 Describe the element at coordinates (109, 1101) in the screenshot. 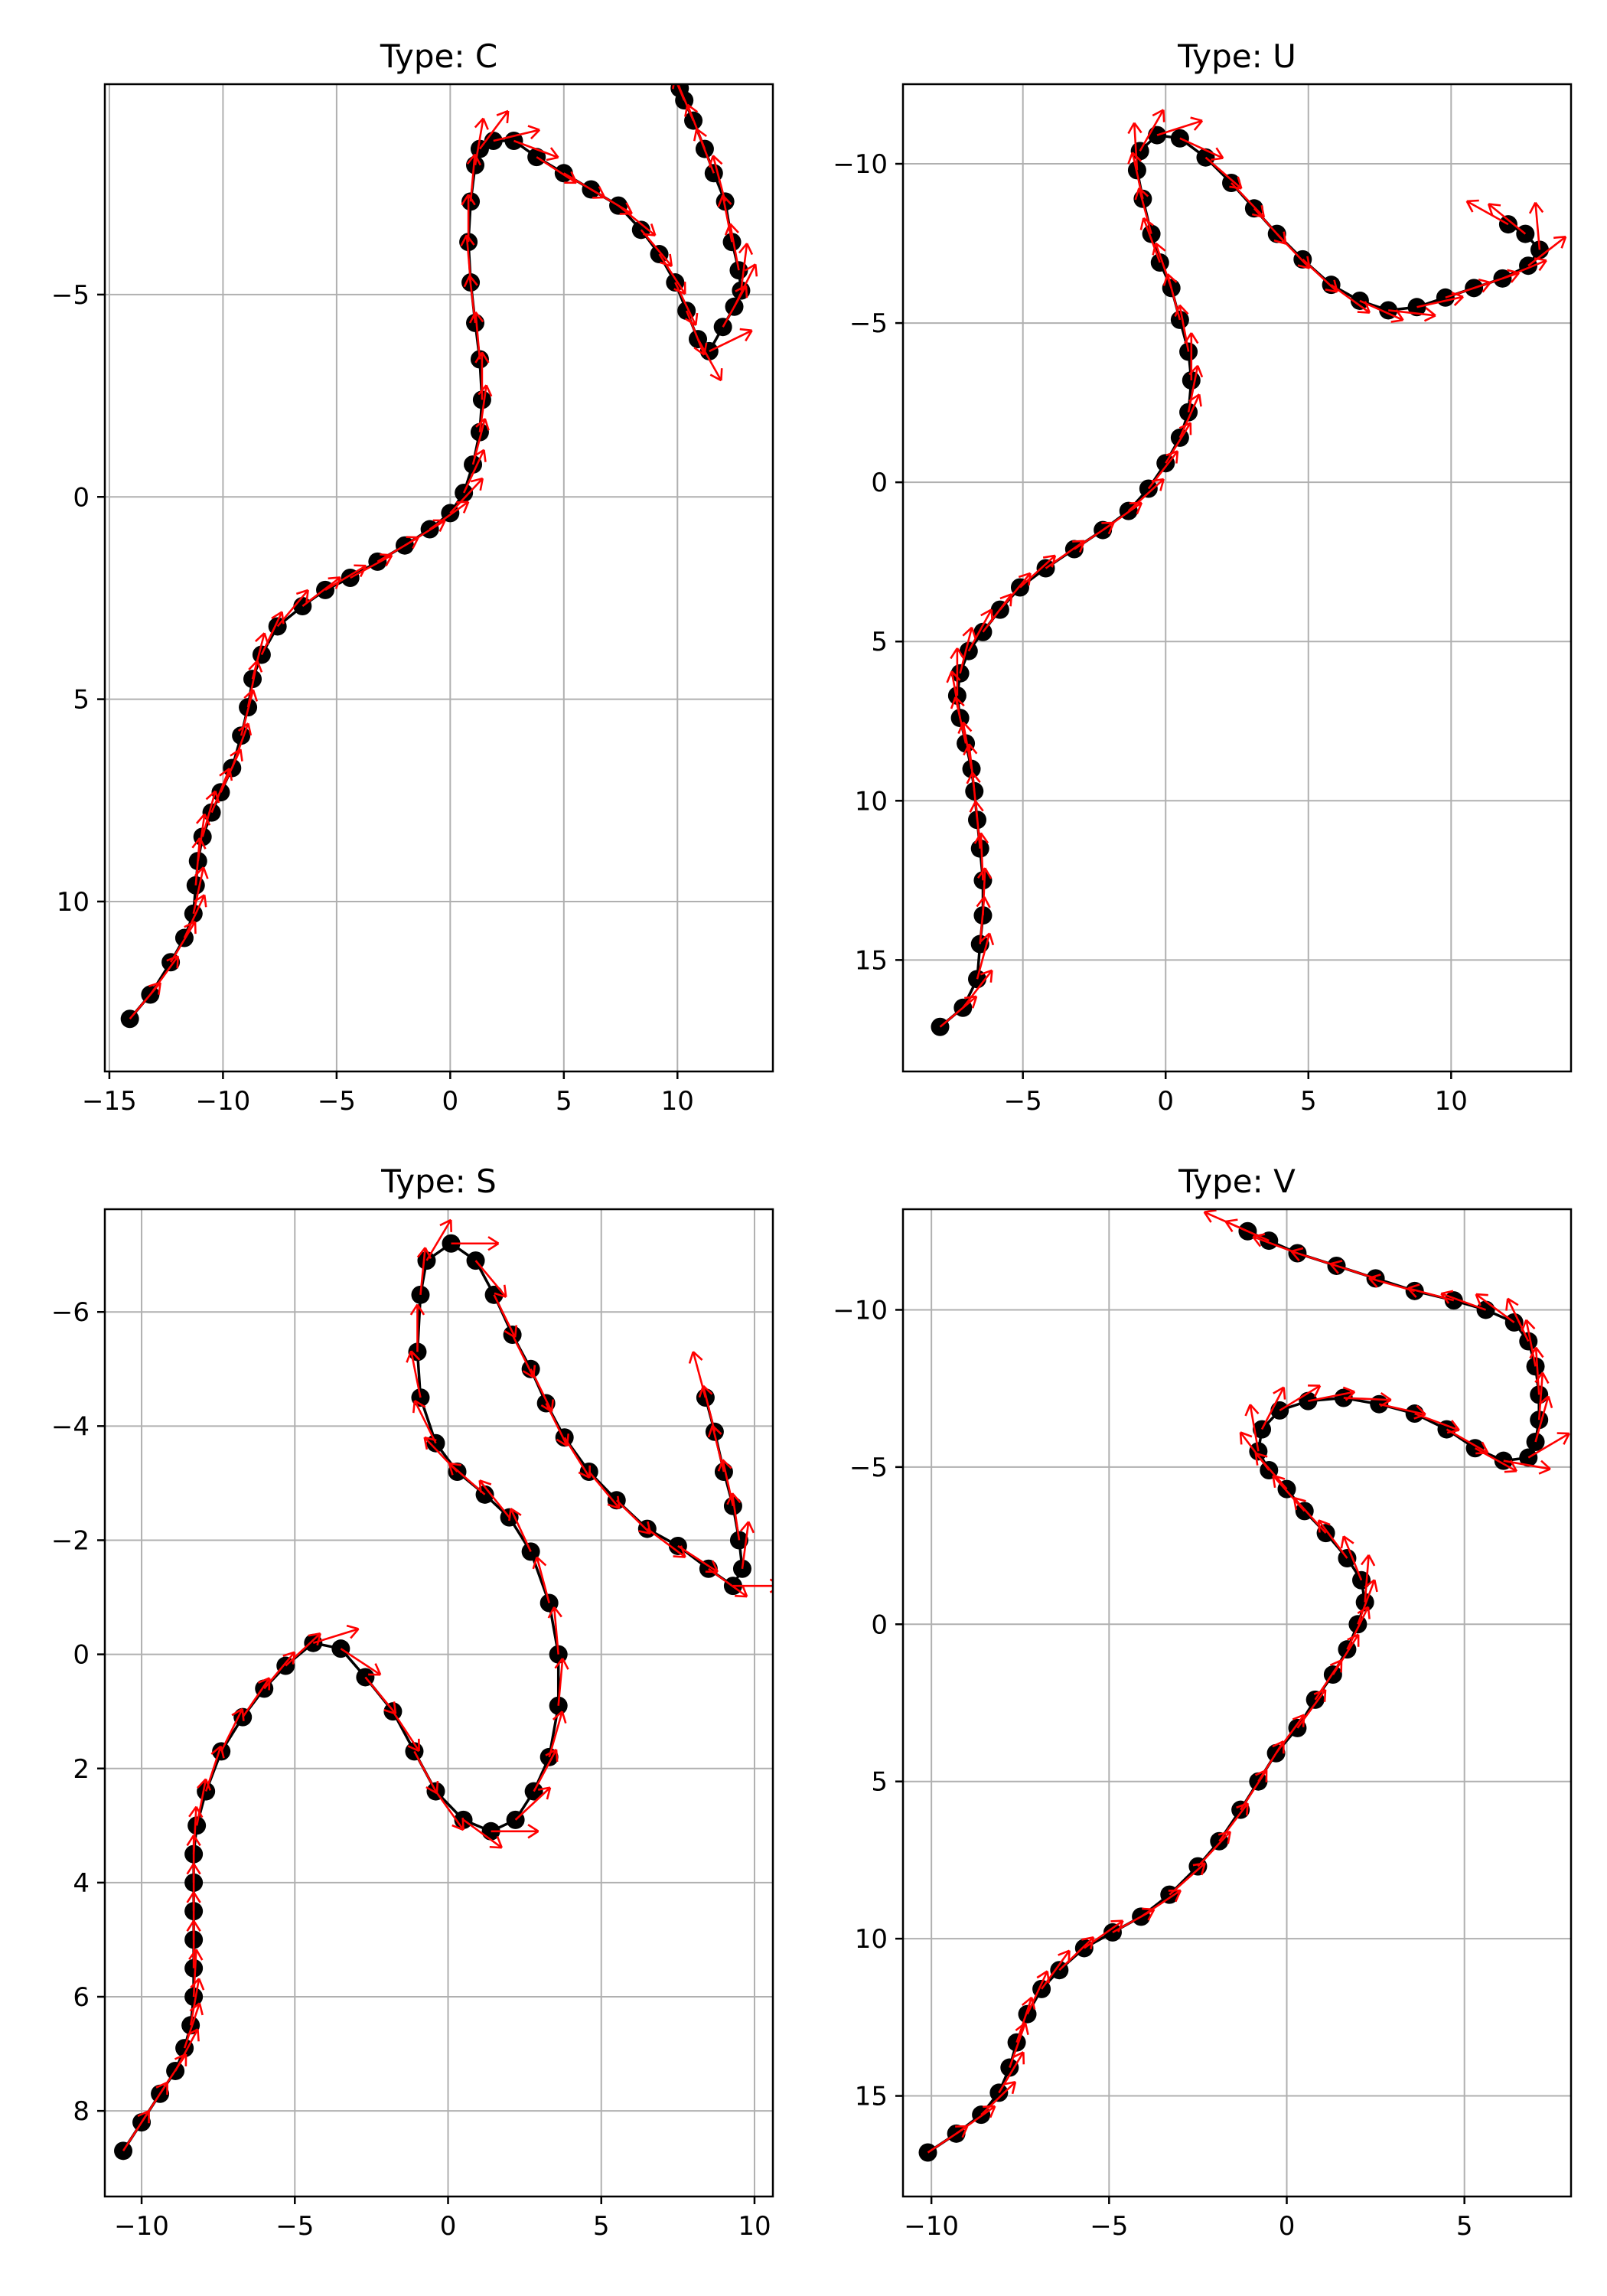

I see `x-tick-label: −15` at that location.